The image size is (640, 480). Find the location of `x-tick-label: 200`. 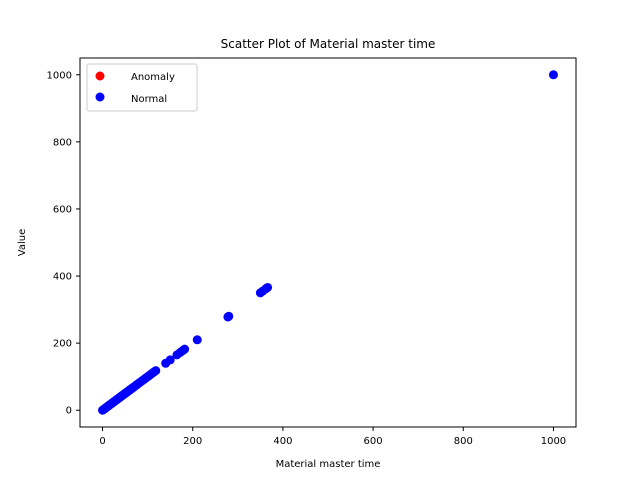

x-tick-label: 200 is located at coordinates (192, 441).